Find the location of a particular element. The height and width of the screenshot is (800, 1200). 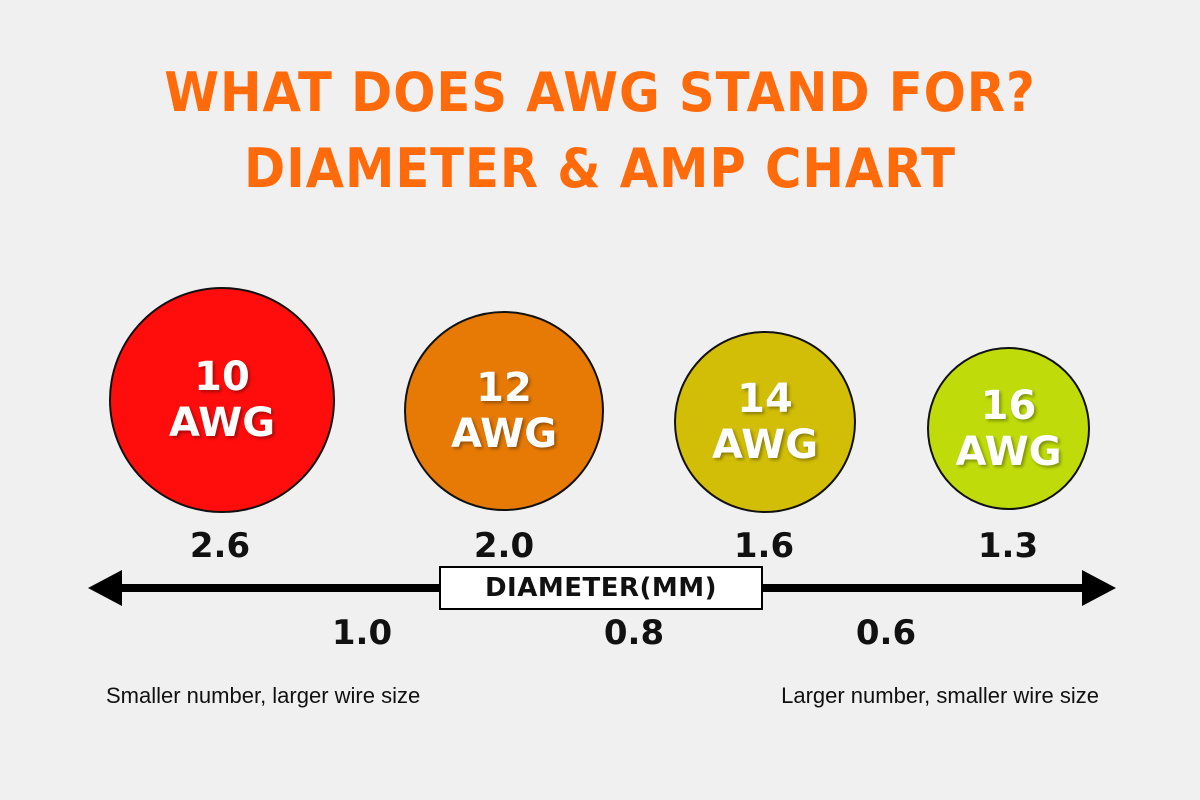

axis-label-box: DIAMETER(MM) is located at coordinates (601, 588).